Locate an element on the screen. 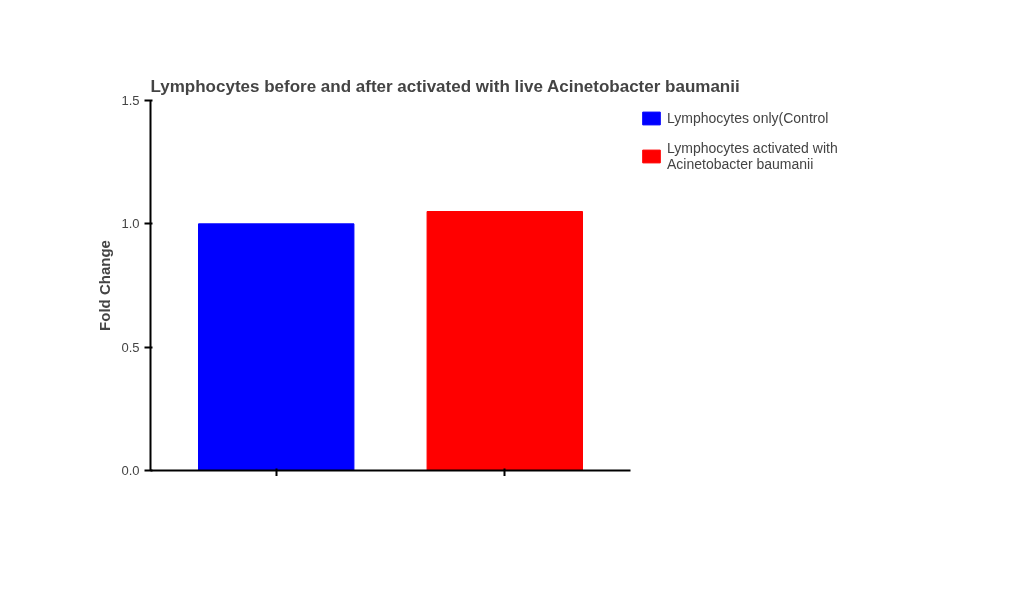 The height and width of the screenshot is (614, 1033). y-tick-label: 0.5 is located at coordinates (130, 347).